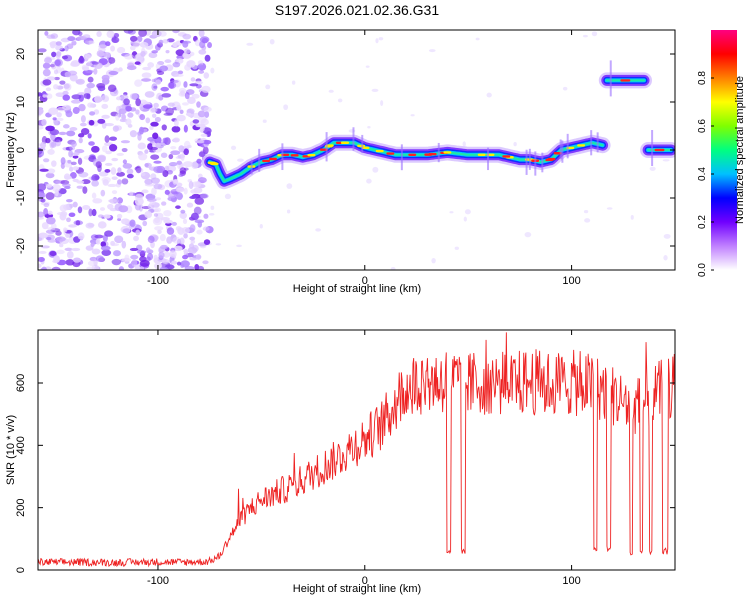  I want to click on spectrogram-x-tick-label: -100, so click(158, 281).